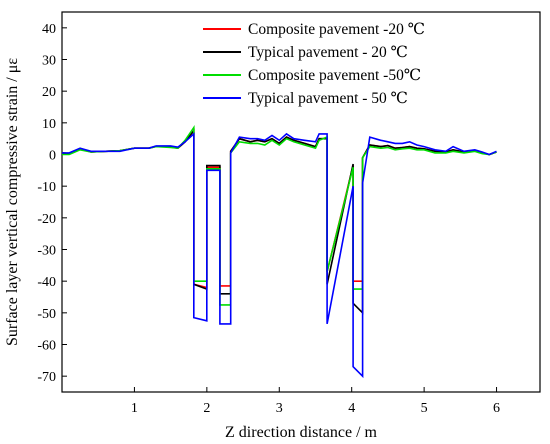 This screenshot has height=444, width=550. I want to click on x-tick-label: 4, so click(351, 408).